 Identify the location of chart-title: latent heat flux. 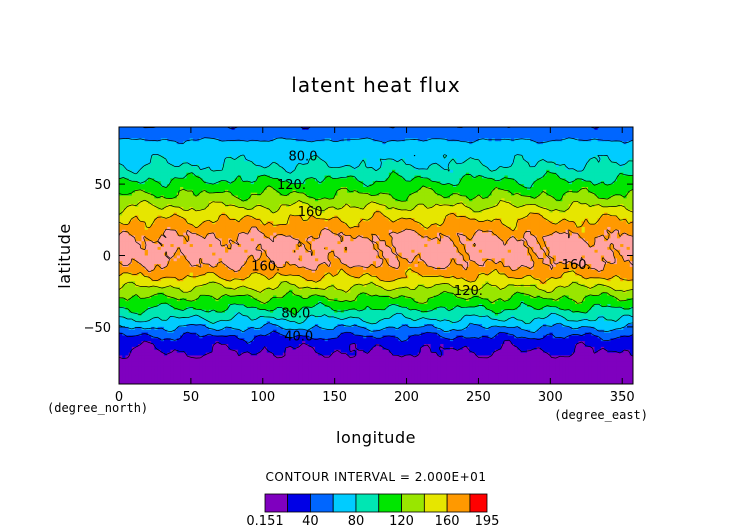
(375, 85).